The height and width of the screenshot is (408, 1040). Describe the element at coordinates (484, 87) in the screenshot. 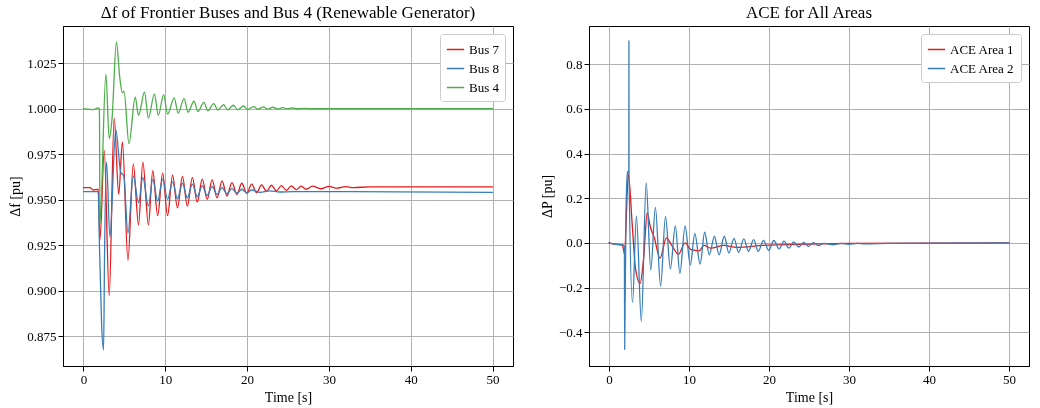

I see `legend-label: Bus 4` at that location.